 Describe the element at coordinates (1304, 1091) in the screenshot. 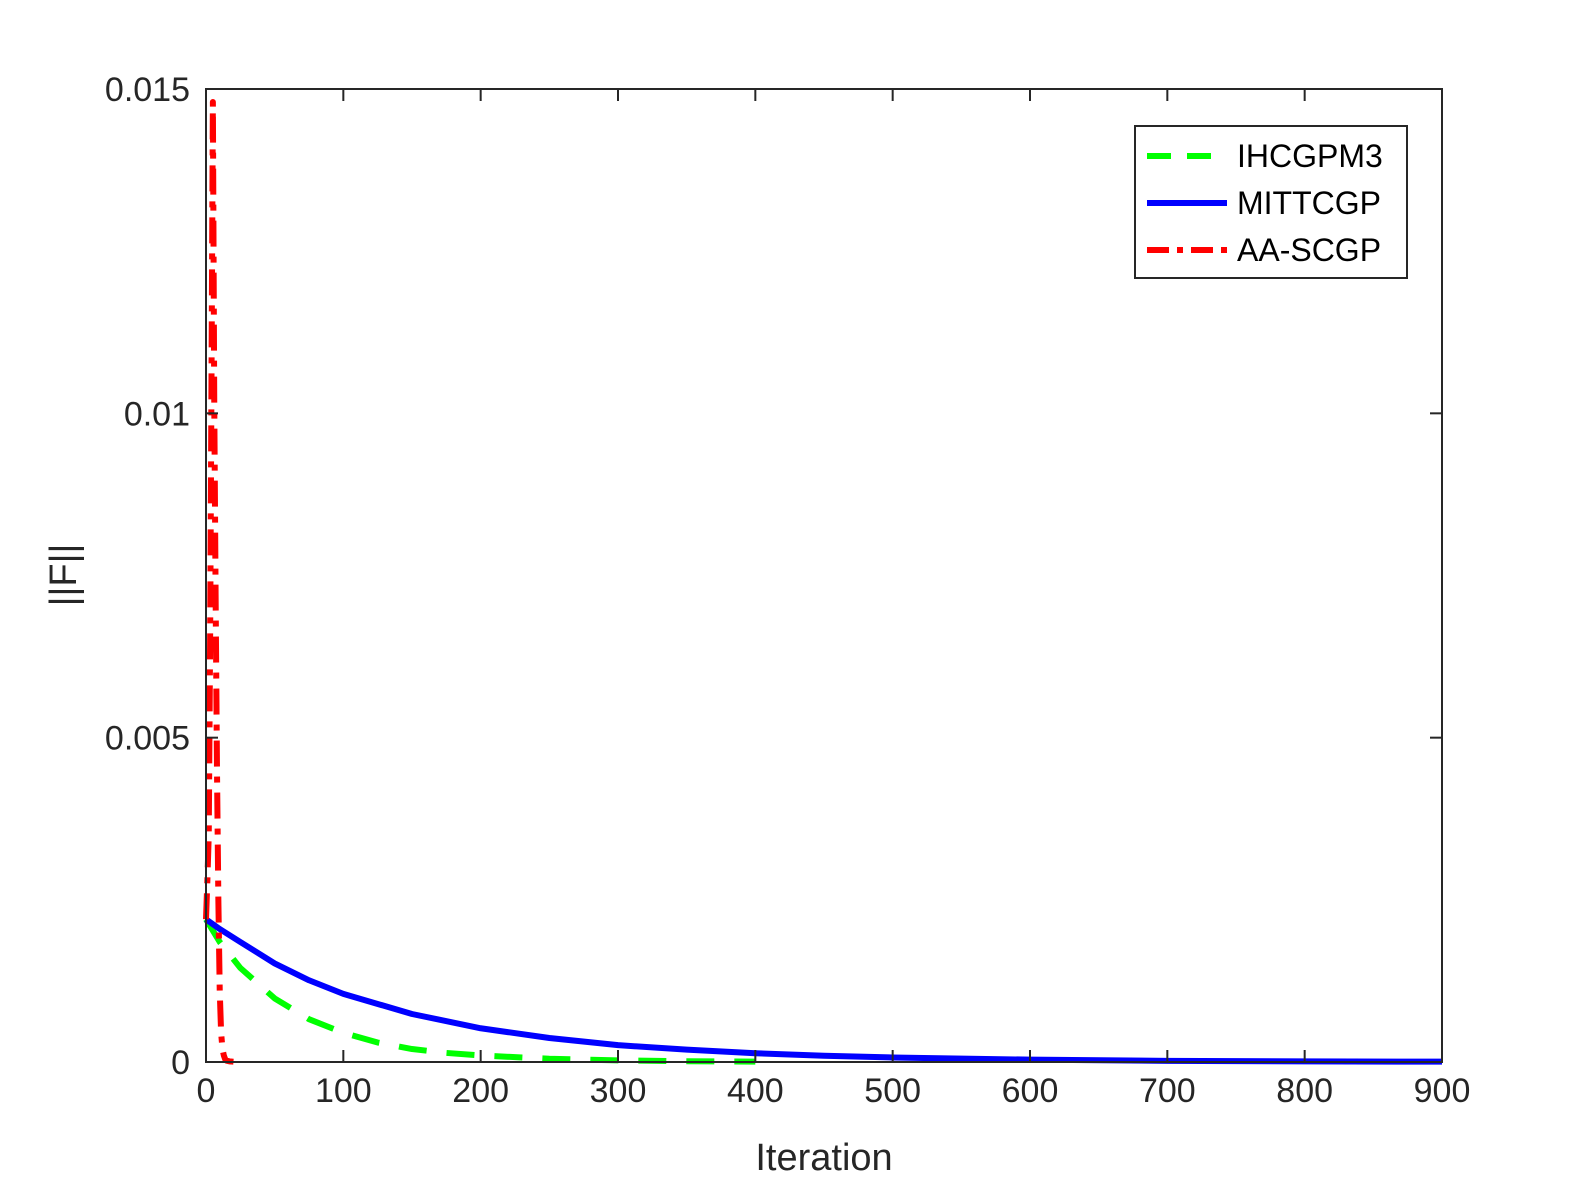

I see `x-tick-label: 800` at that location.